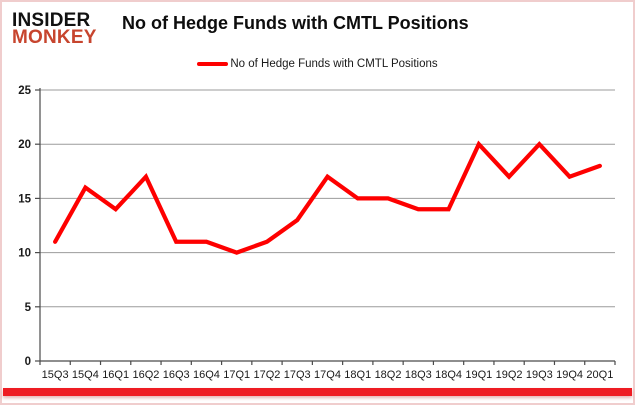 Image resolution: width=635 pixels, height=405 pixels. What do you see at coordinates (24, 254) in the screenshot?
I see `y-tick-label: 10` at bounding box center [24, 254].